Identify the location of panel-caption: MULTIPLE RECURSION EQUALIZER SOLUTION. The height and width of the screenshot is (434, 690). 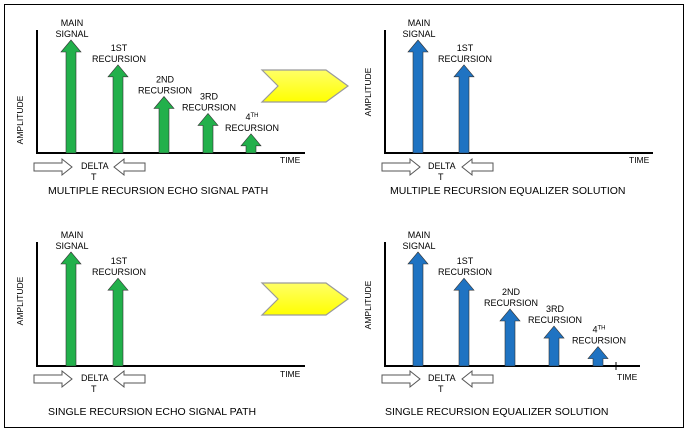
(508, 191).